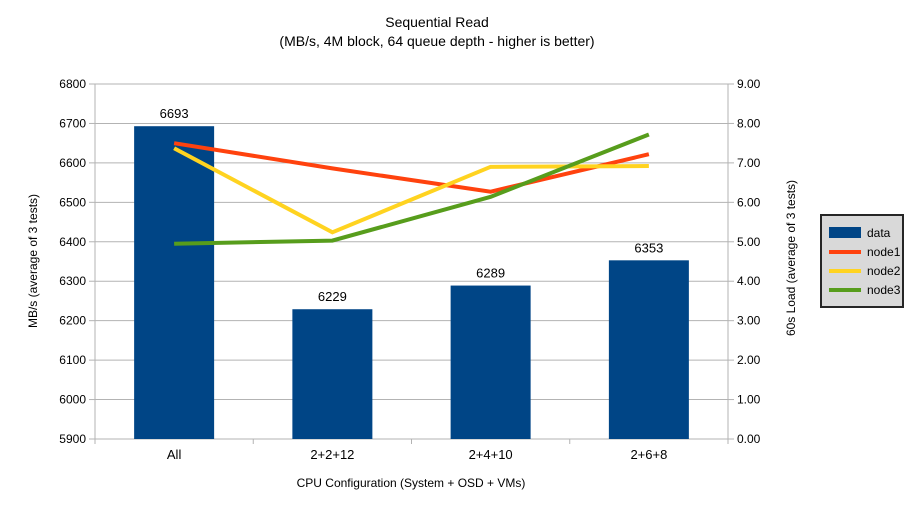 The width and height of the screenshot is (907, 510). Describe the element at coordinates (72, 123) in the screenshot. I see `left-axis-tick-label: 6700` at that location.